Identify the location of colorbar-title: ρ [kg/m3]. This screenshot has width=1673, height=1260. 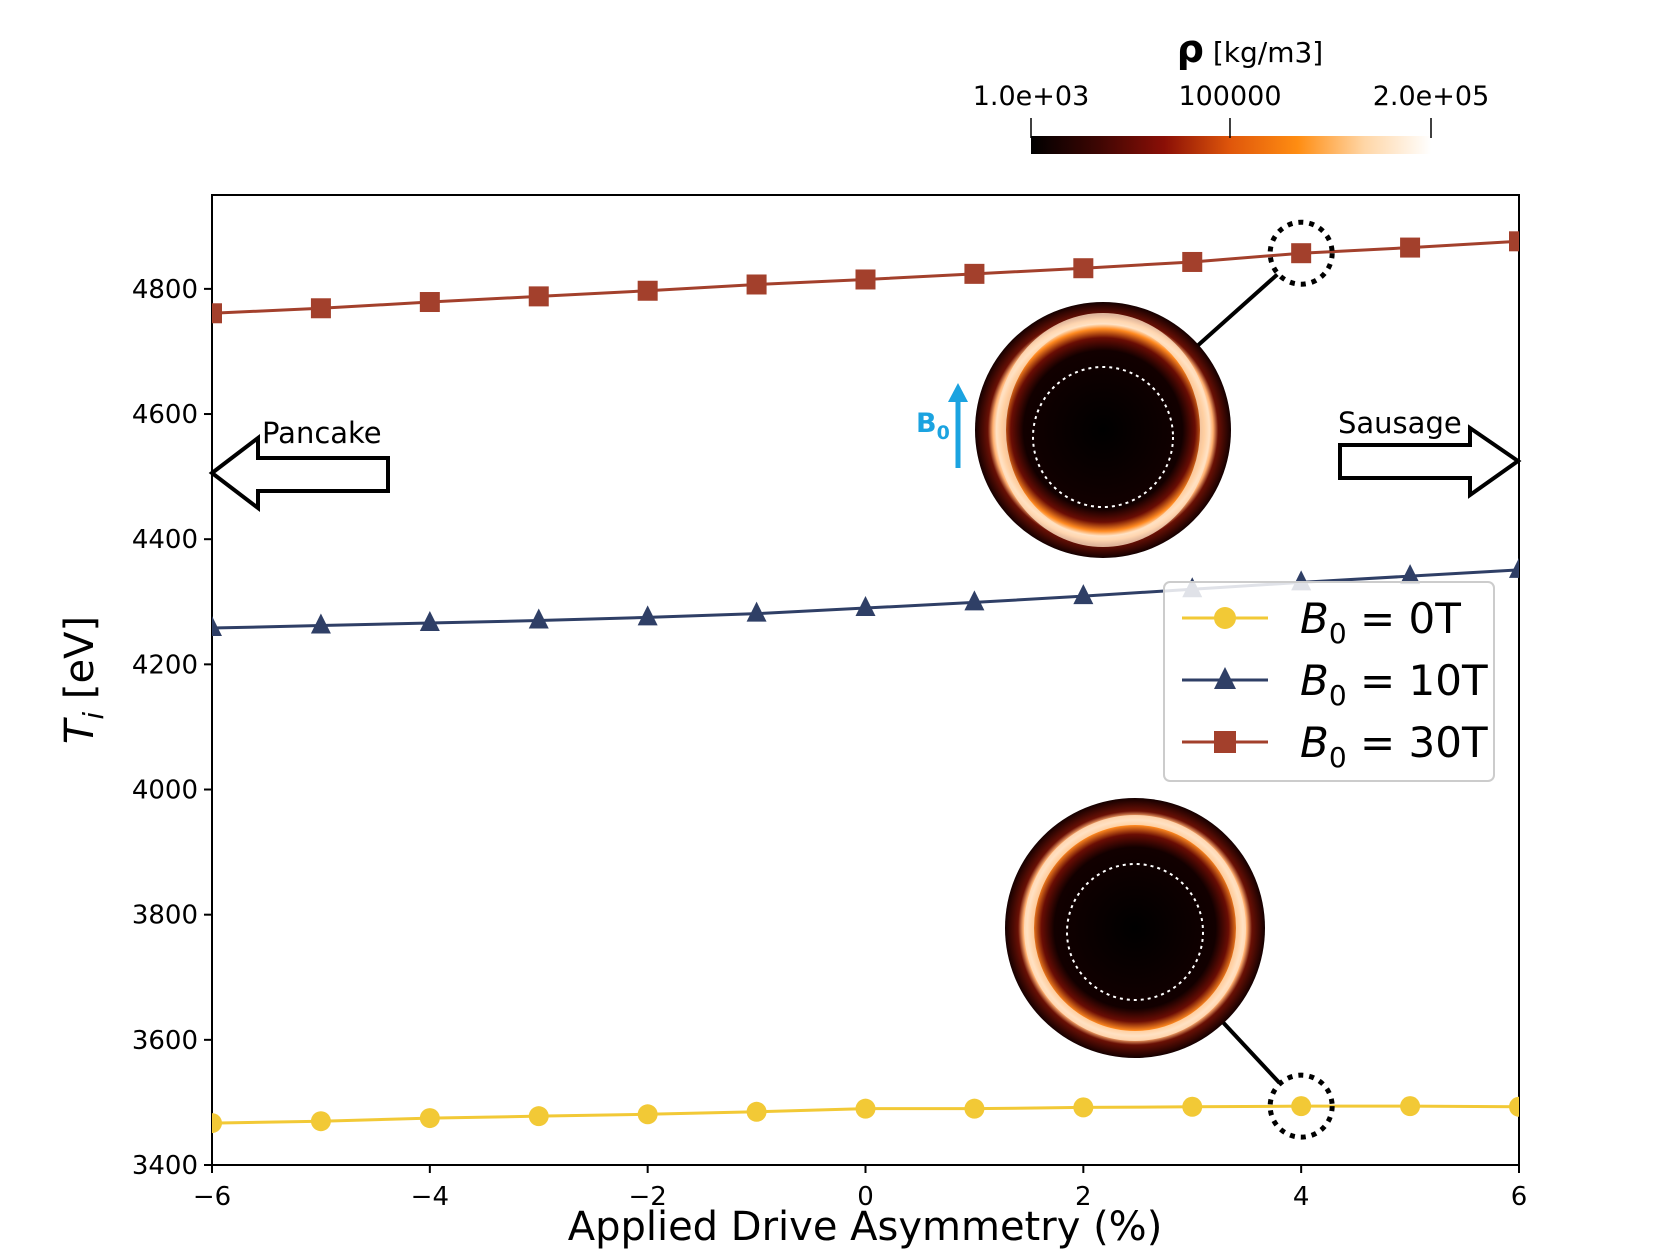
(1250, 49).